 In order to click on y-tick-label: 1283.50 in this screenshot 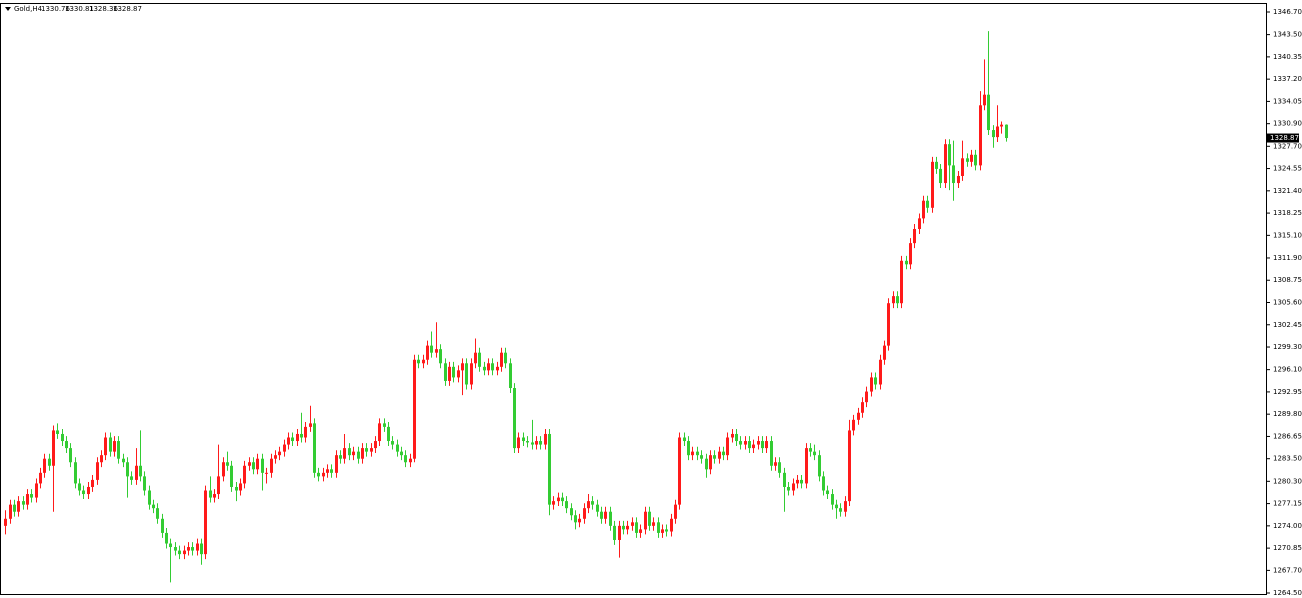, I will do `click(1287, 459)`.